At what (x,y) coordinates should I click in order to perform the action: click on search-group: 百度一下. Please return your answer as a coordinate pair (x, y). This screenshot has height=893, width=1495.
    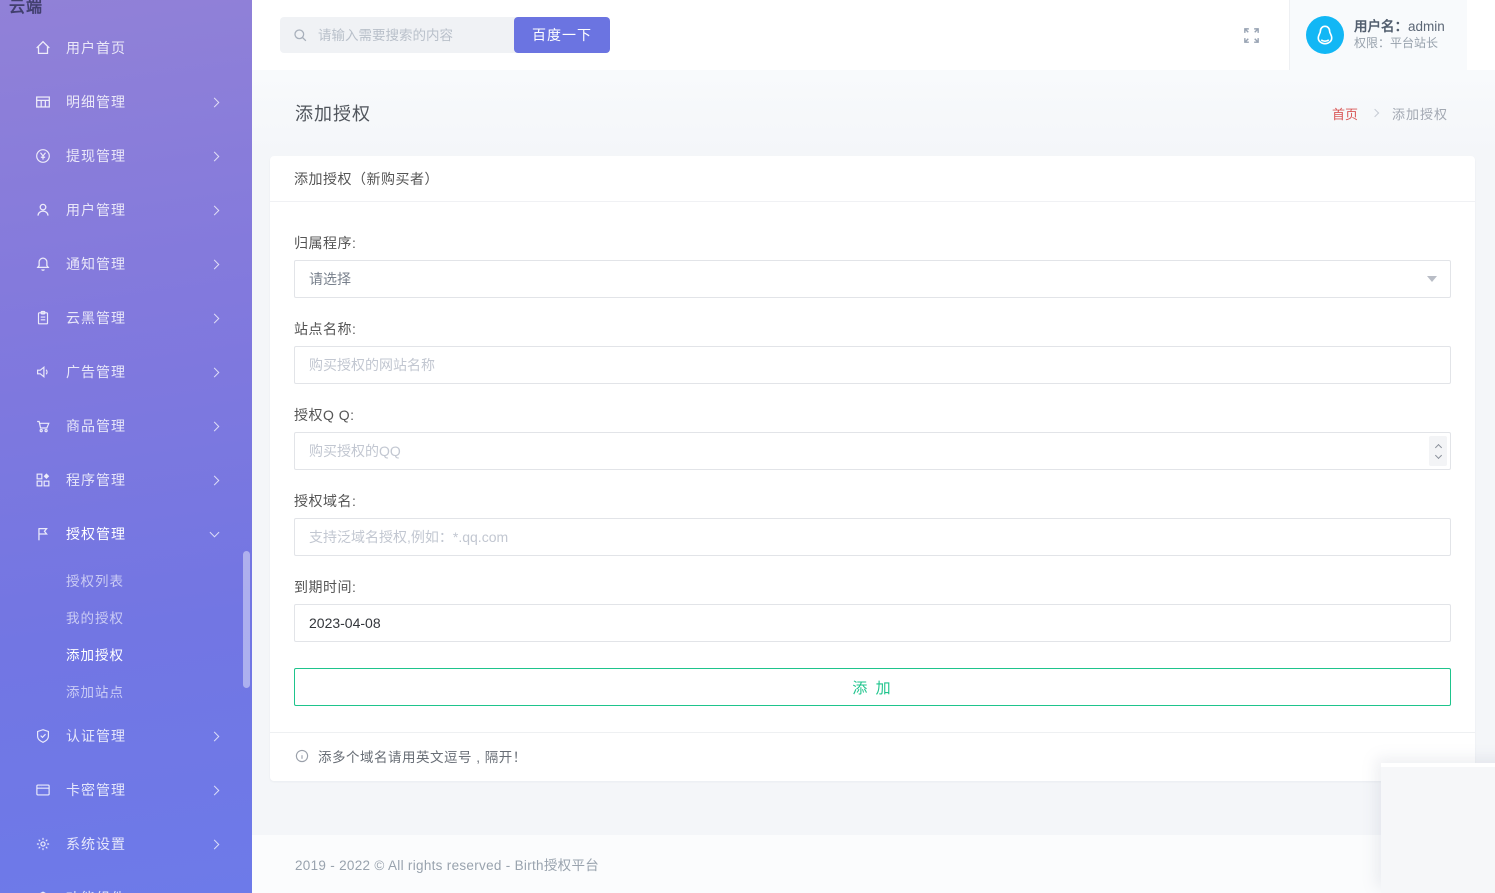
    Looking at the image, I should click on (445, 35).